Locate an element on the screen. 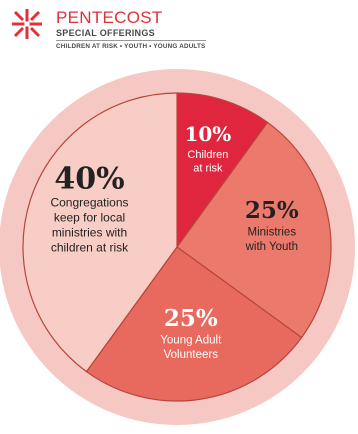  slice-label-congregations-line-3: ministries with is located at coordinates (89, 233).